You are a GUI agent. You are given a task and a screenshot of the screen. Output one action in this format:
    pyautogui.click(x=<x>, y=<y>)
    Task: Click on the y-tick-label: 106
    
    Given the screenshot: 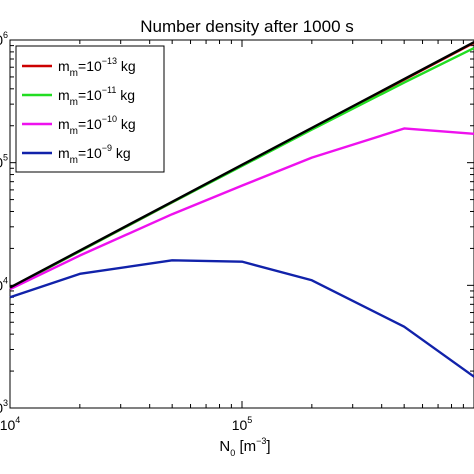 What is the action you would take?
    pyautogui.click(x=4, y=39)
    